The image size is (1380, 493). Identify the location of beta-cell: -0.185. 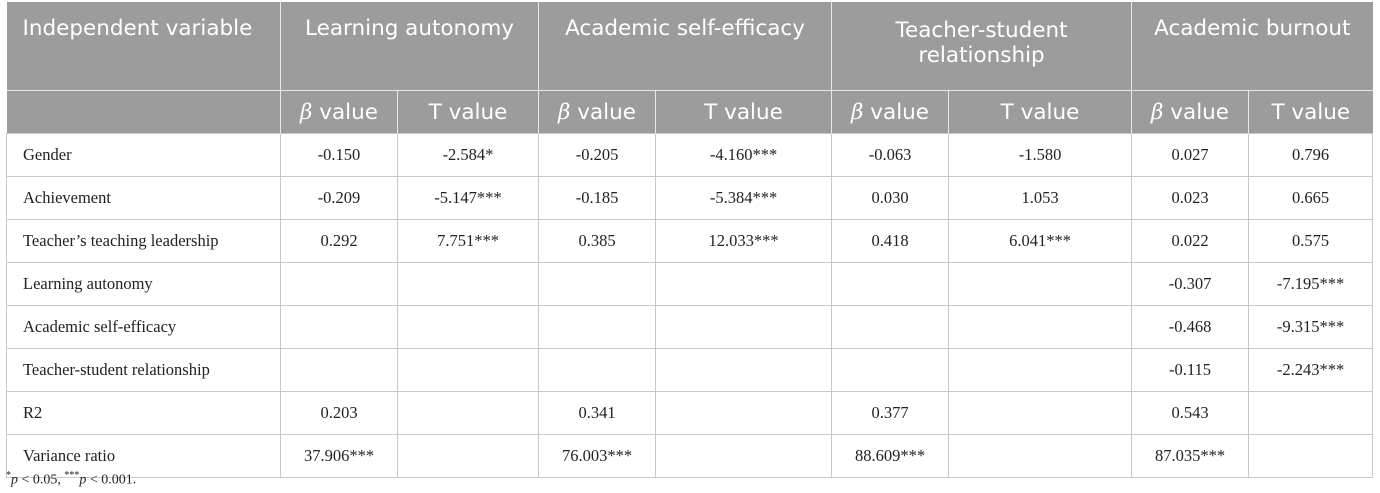
(597, 198).